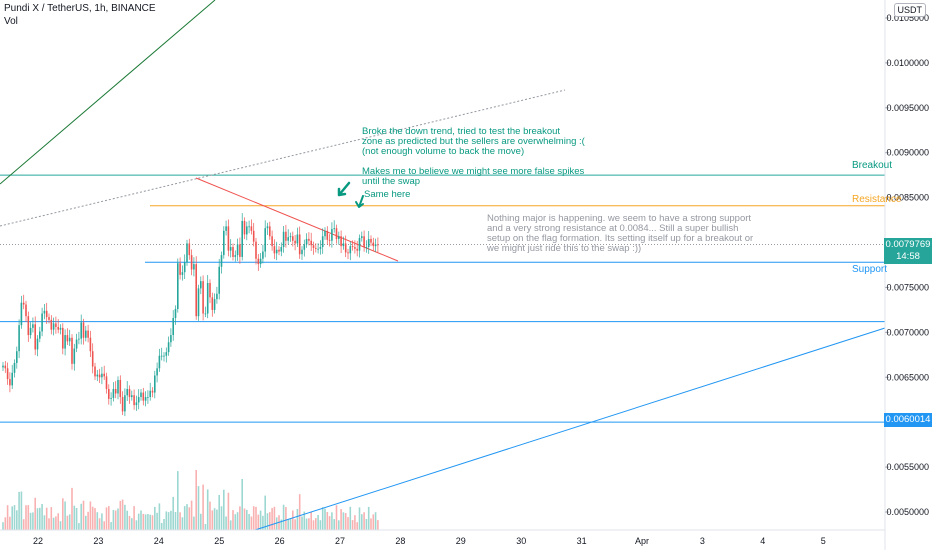  What do you see at coordinates (877, 199) in the screenshot?
I see `resistance-level-label: Resistance` at bounding box center [877, 199].